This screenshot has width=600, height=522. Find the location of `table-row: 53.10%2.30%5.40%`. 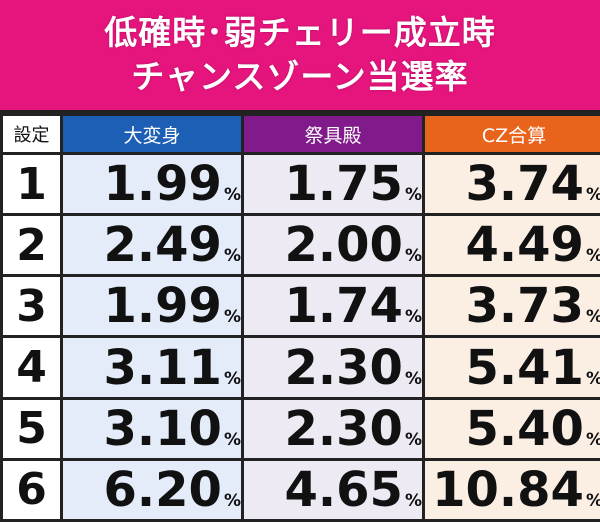

table-row: 53.10%2.30%5.40% is located at coordinates (301, 428).